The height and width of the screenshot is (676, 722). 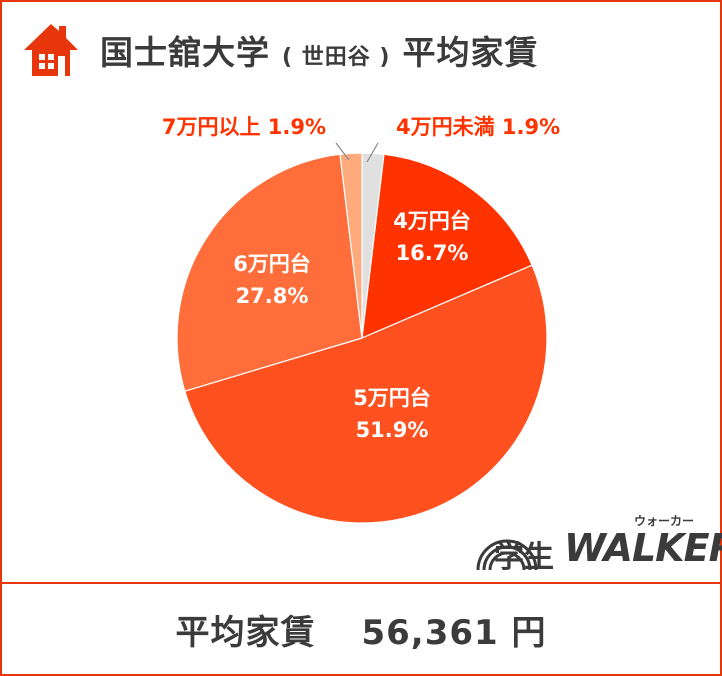 I want to click on title-university: 国士舘大学, so click(x=185, y=52).